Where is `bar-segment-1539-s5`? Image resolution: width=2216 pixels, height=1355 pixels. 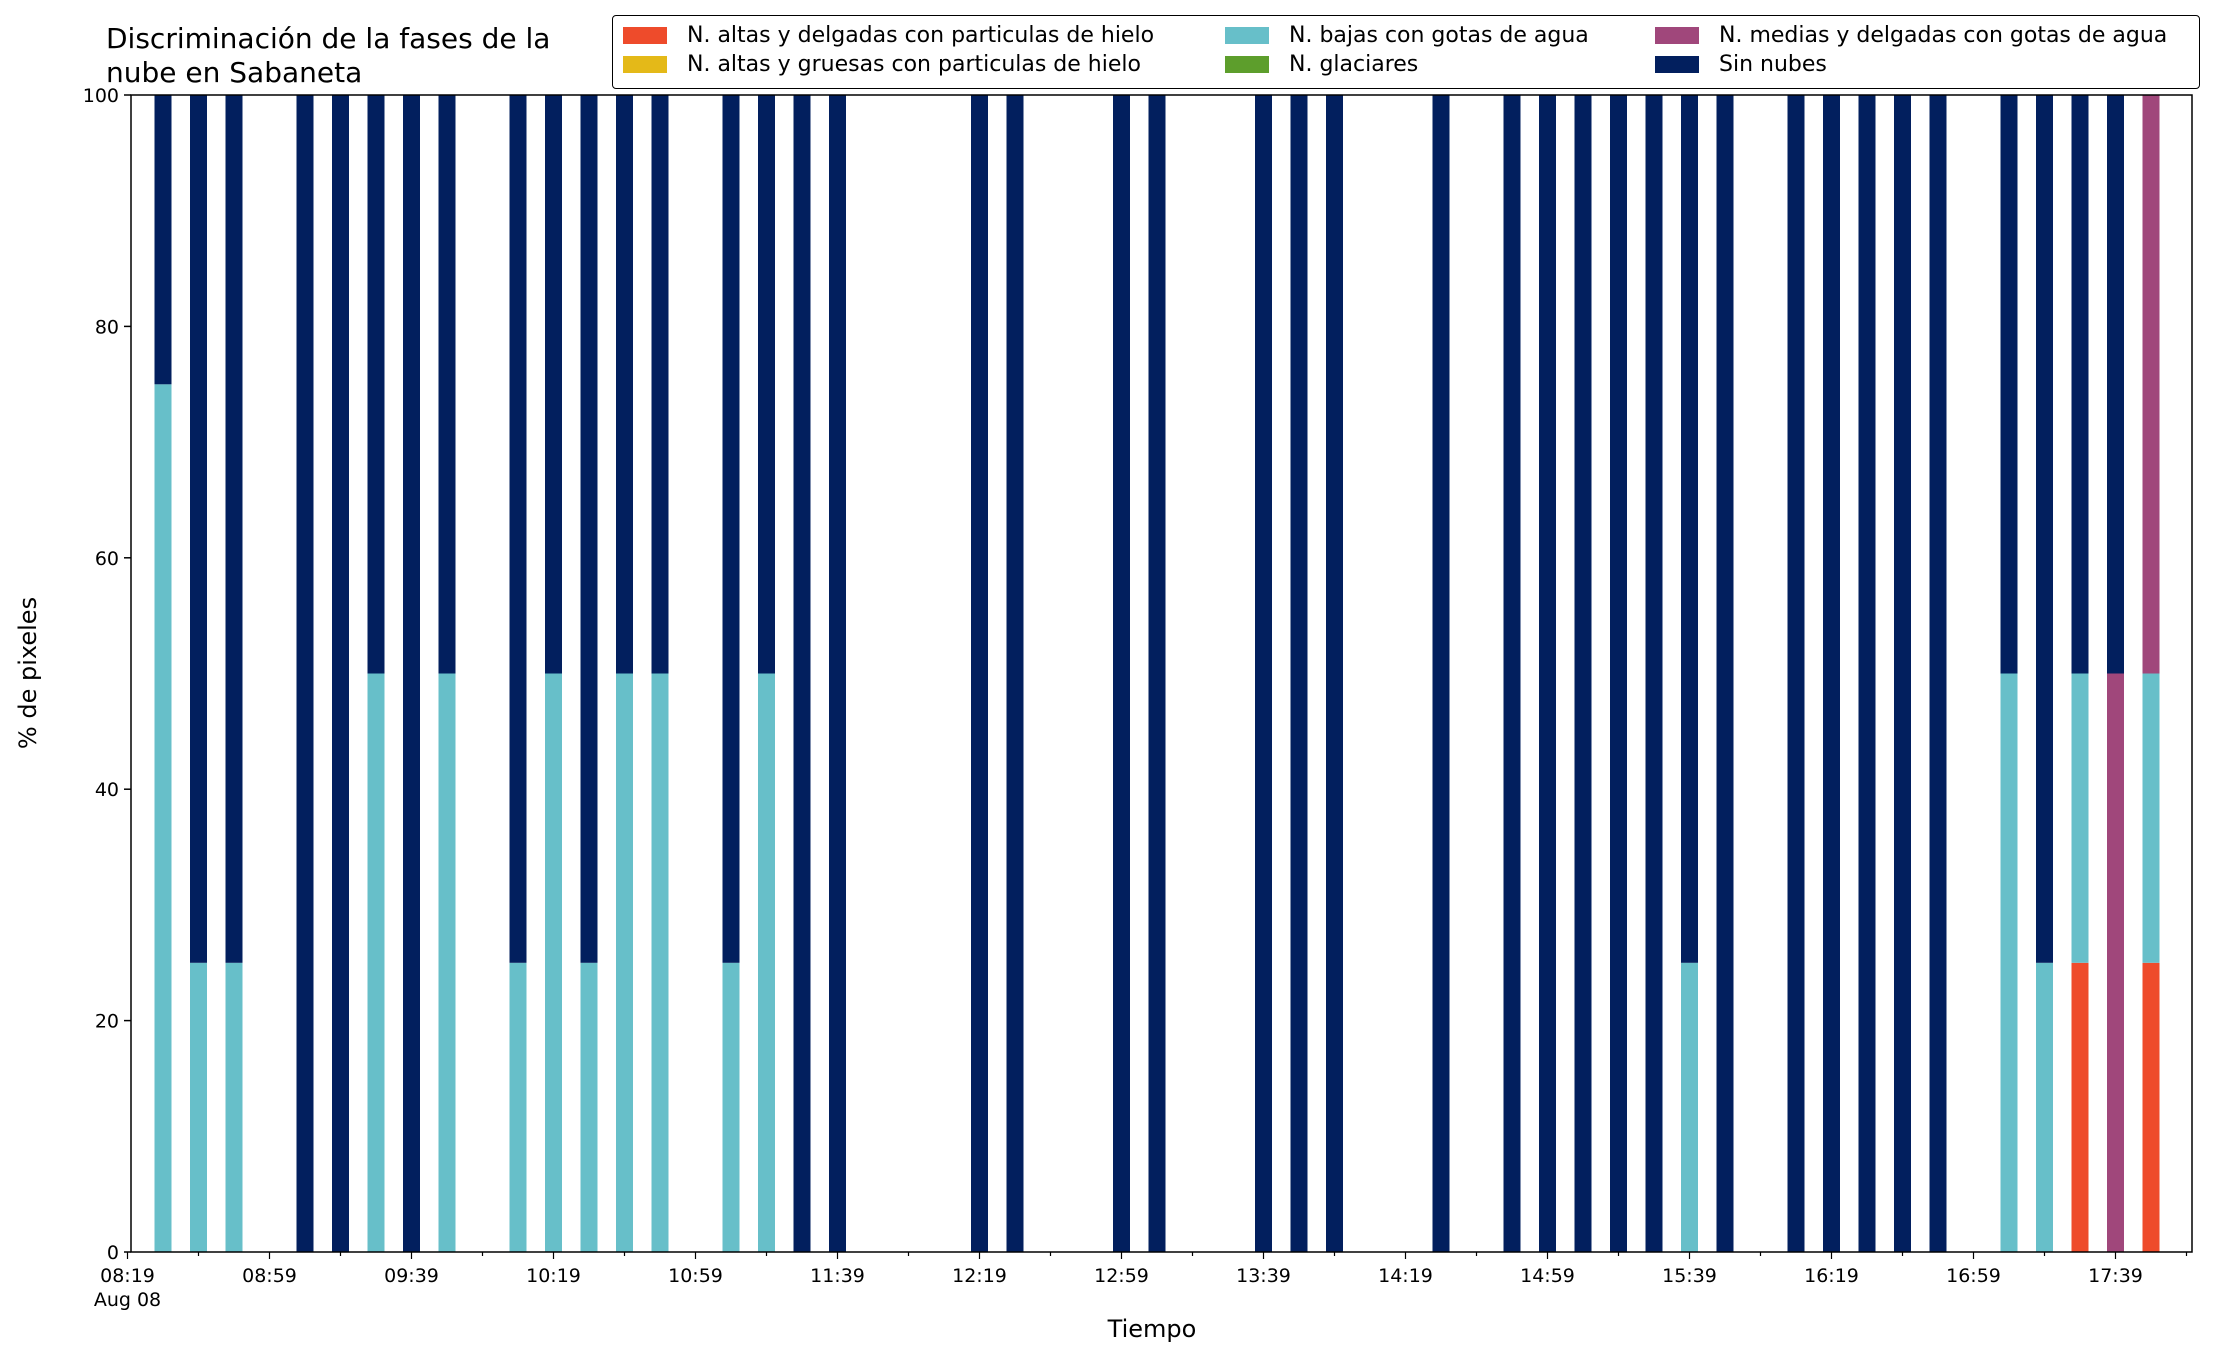
bar-segment-1539-s5 is located at coordinates (1689, 529).